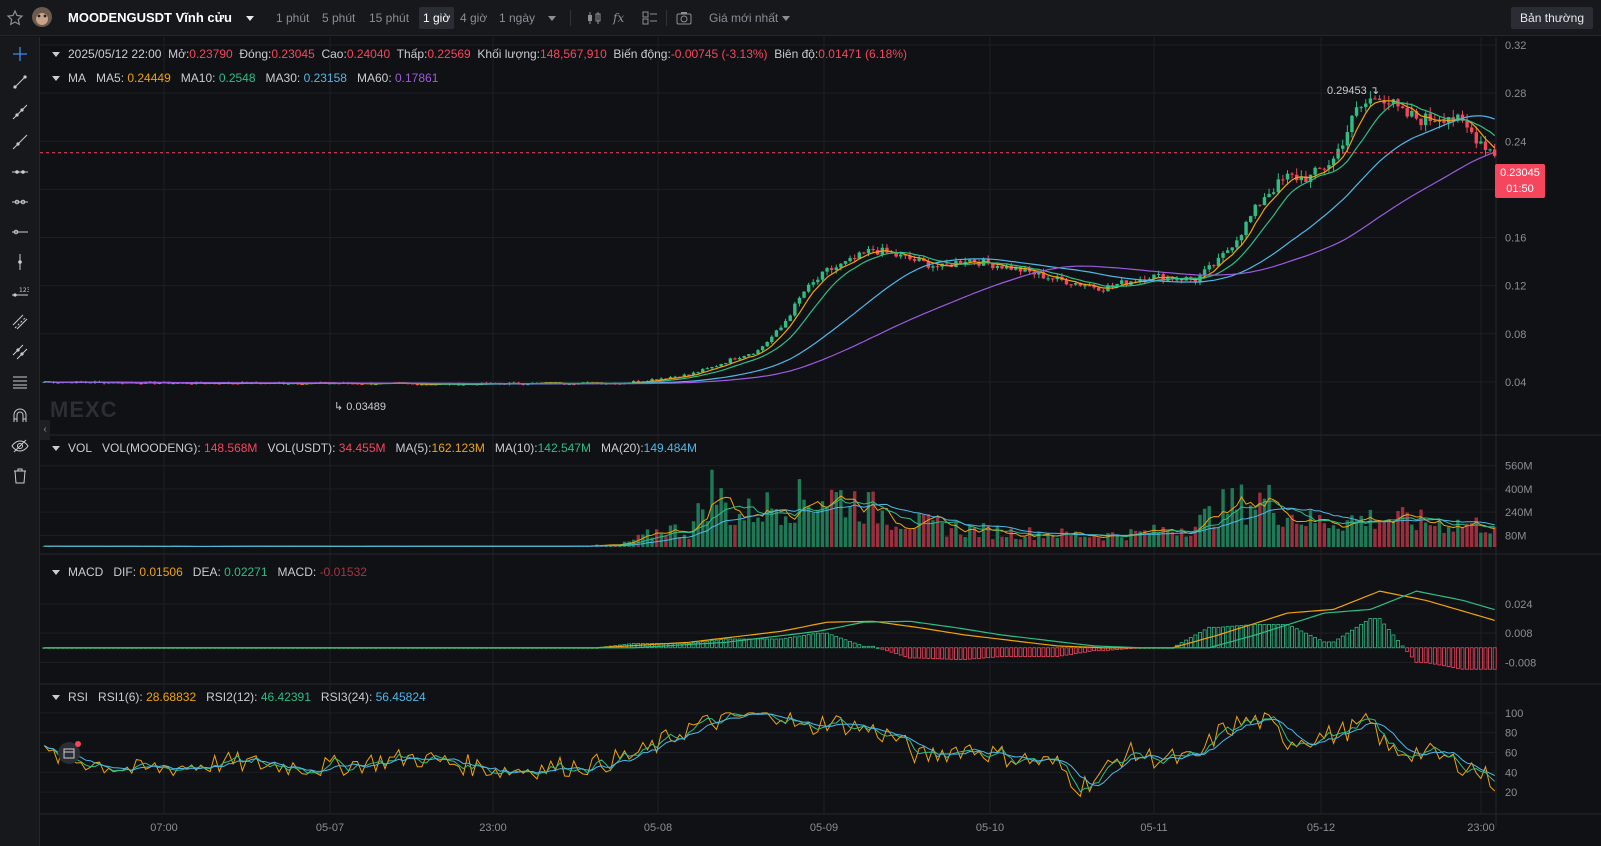  What do you see at coordinates (293, 18) in the screenshot?
I see `tab-1m: 1 phút` at bounding box center [293, 18].